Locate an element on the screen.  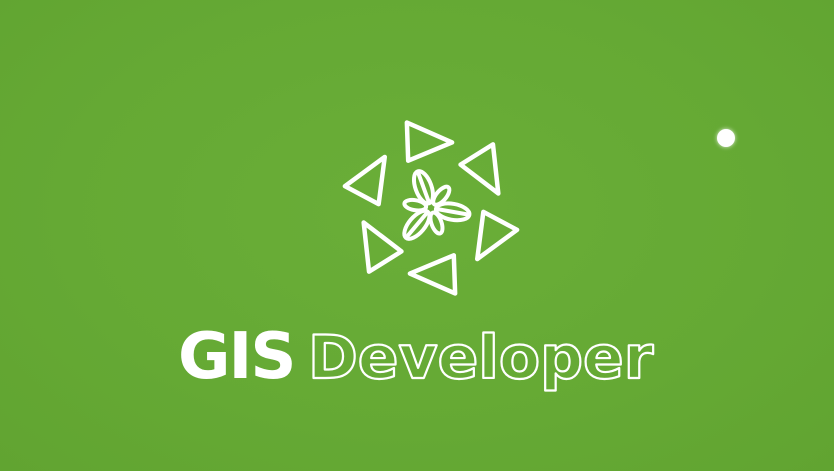
brand-wordmark: GIS Developer is located at coordinates (436, 366).